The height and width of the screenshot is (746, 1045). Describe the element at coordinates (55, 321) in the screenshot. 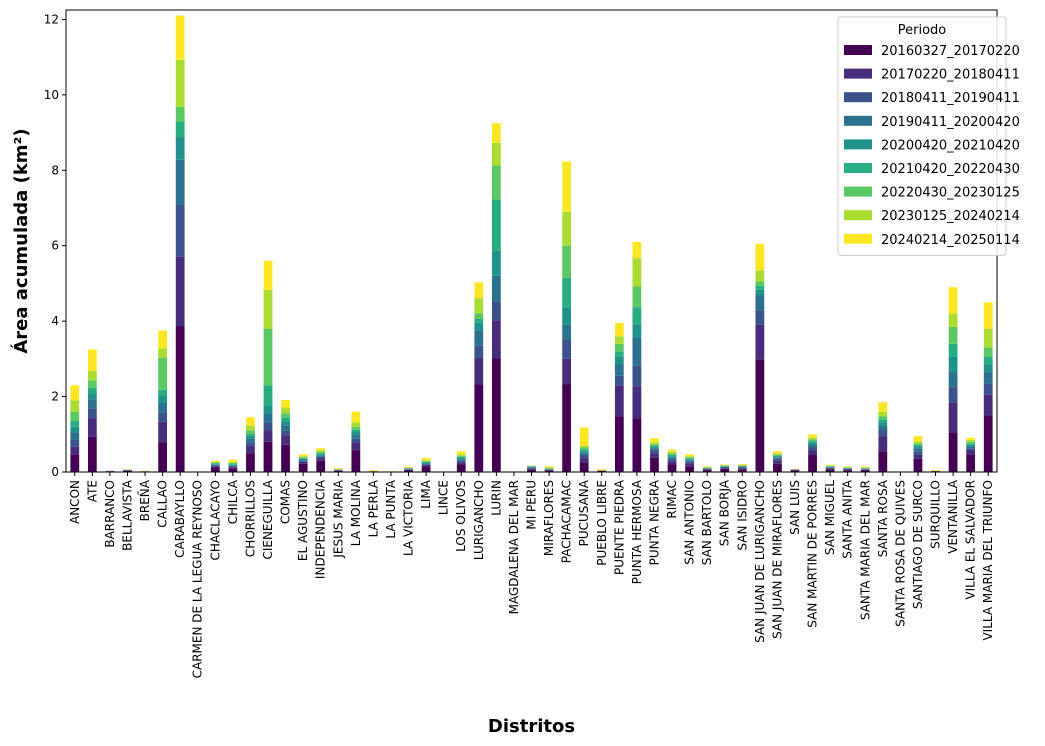

I see `y-tick-label: 4` at that location.